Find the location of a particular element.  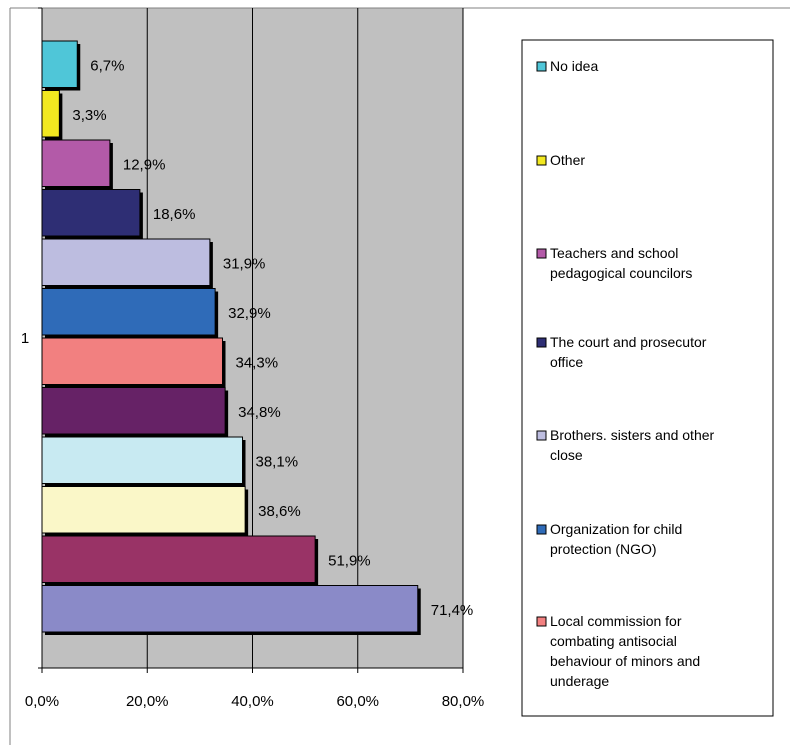

x-tick-label: 80,0% is located at coordinates (463, 701).